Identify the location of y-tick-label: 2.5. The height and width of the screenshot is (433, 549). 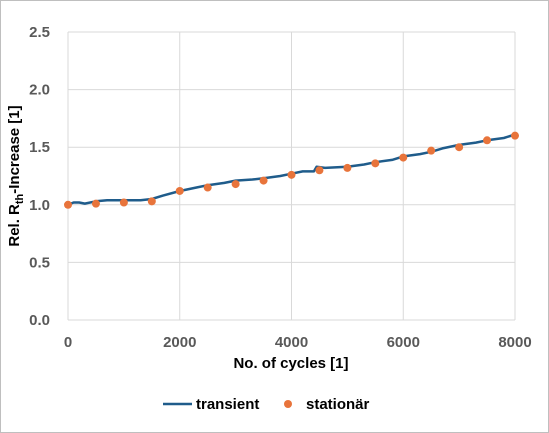
(39, 32).